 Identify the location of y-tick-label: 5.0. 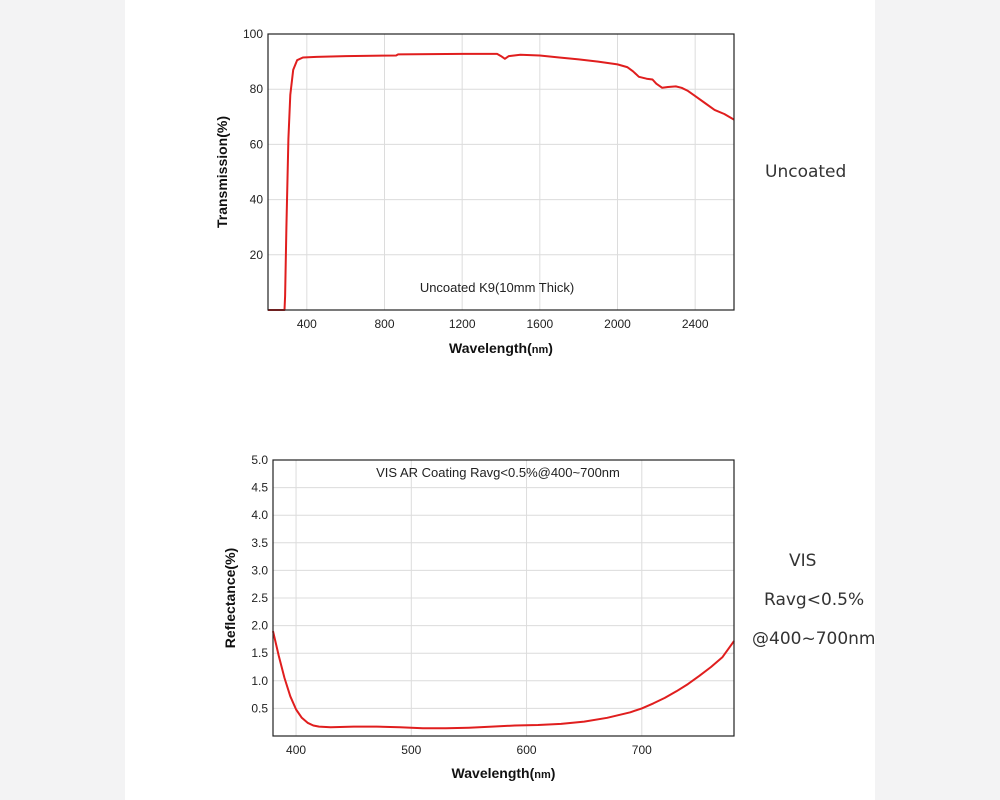
(259, 460).